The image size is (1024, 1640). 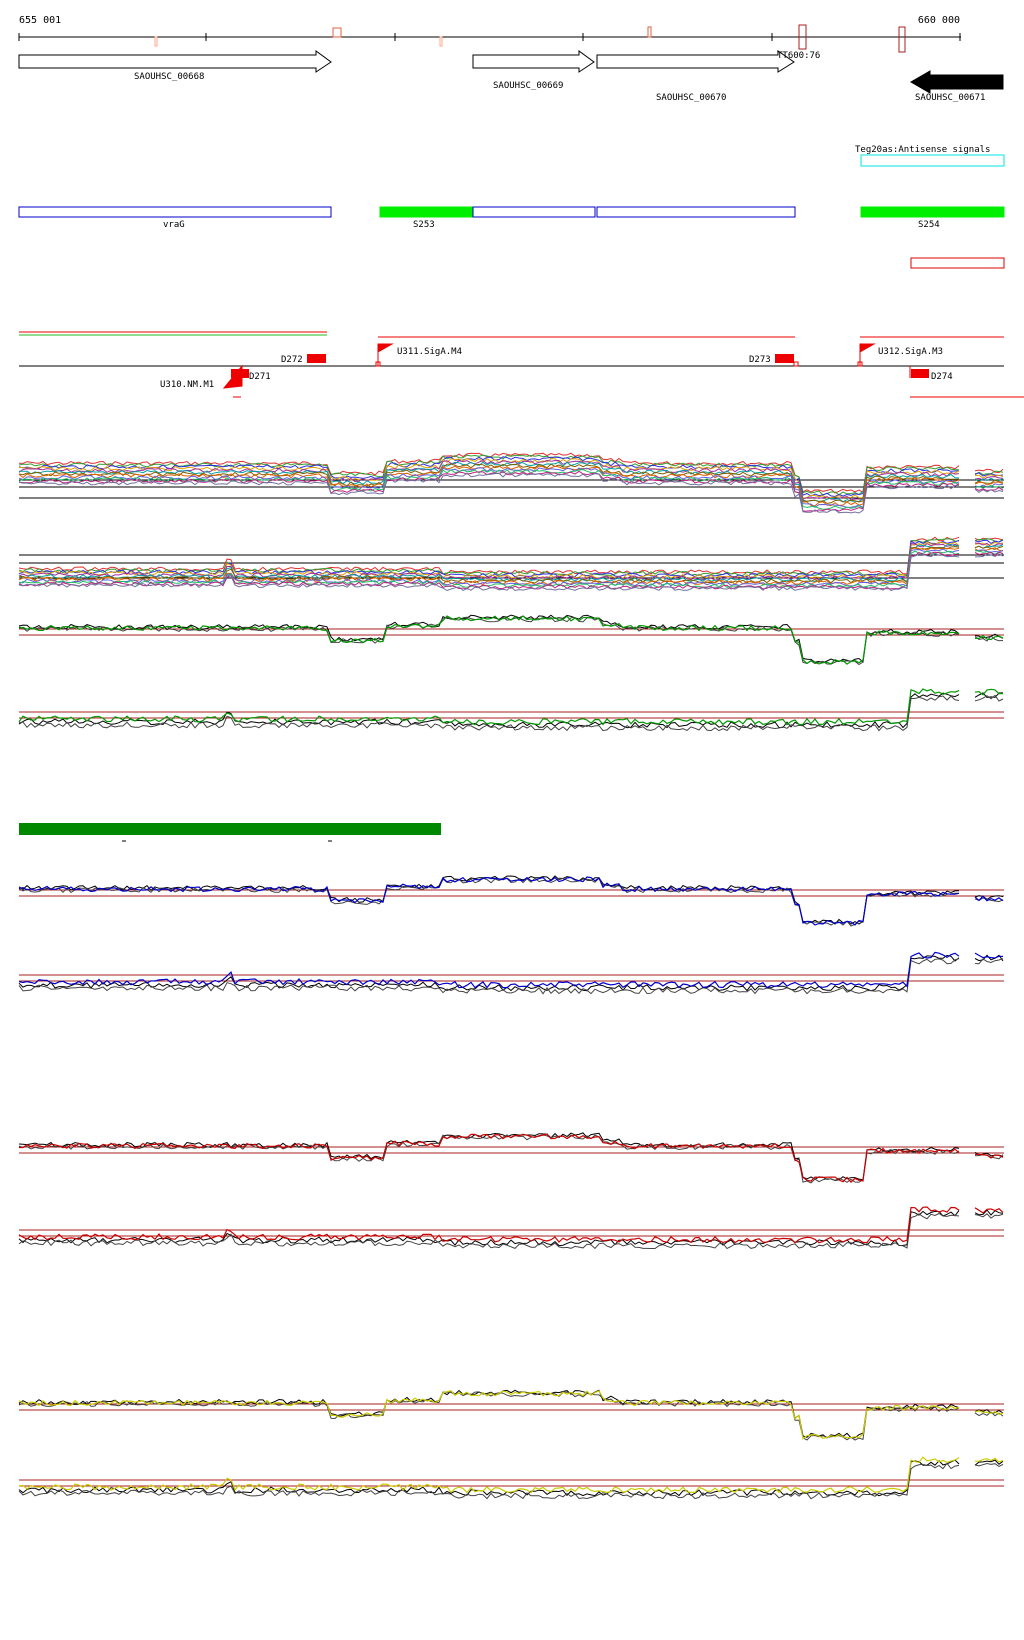 What do you see at coordinates (426, 212) in the screenshot?
I see `s253-block` at bounding box center [426, 212].